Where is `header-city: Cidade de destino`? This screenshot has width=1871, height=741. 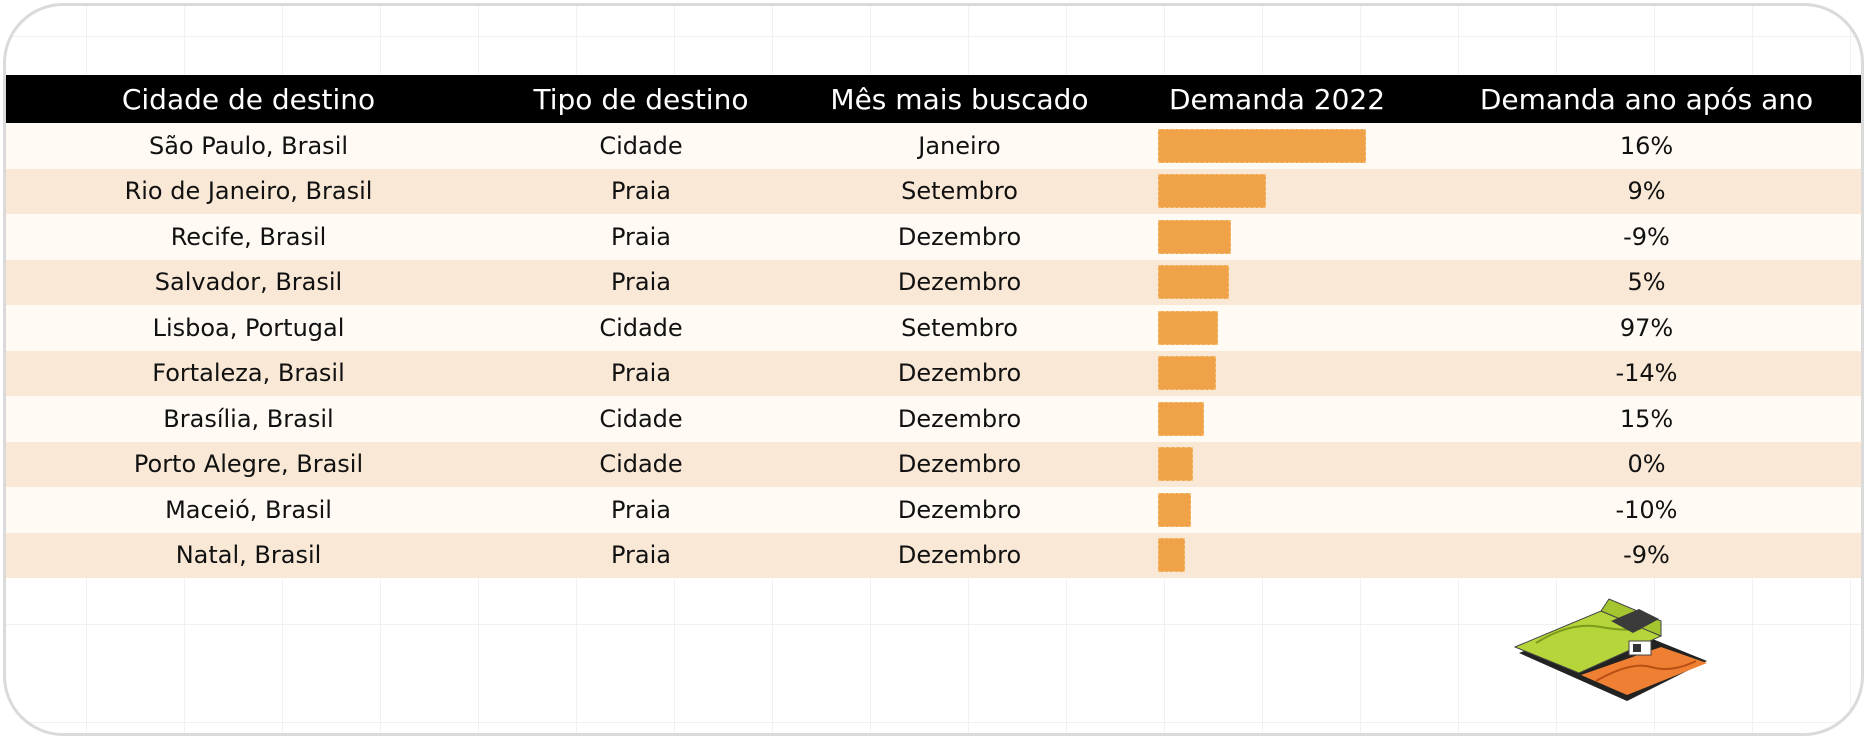 header-city: Cidade de destino is located at coordinates (248, 99).